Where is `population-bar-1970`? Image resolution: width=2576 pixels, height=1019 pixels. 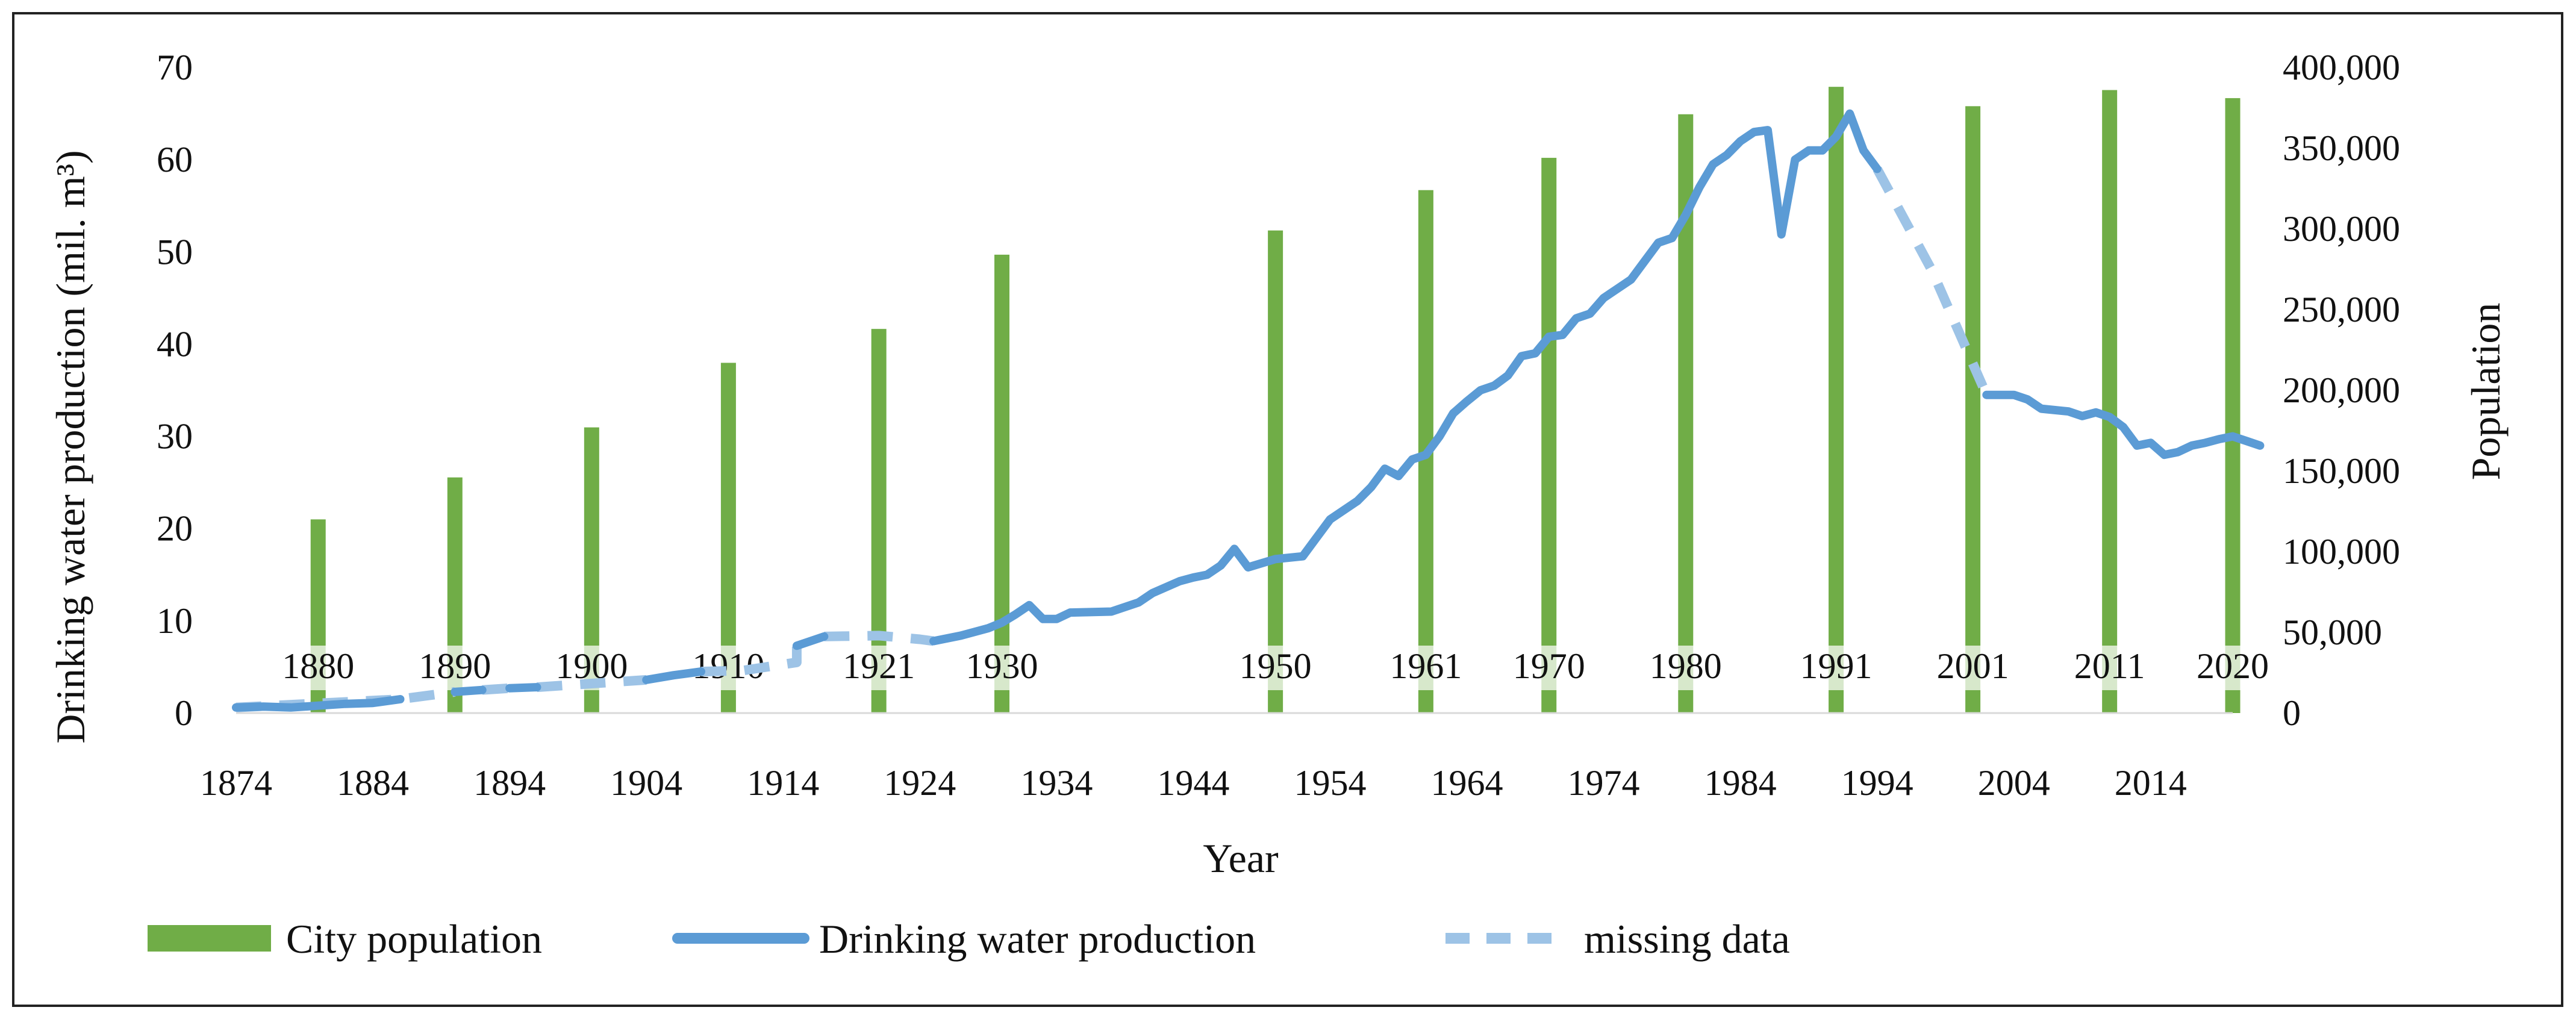
population-bar-1970 is located at coordinates (1549, 436).